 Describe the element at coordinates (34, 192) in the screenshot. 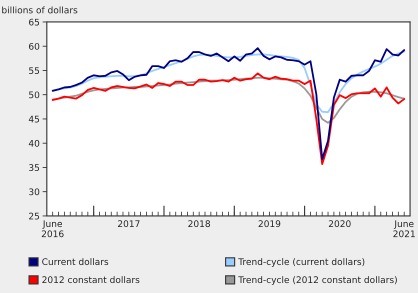

I see `y-tick-label: 30` at that location.